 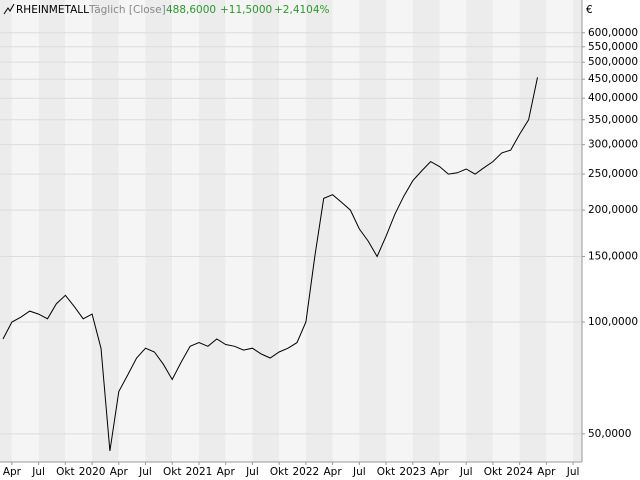 I want to click on y-tick-label: 200,0000, so click(x=613, y=210).